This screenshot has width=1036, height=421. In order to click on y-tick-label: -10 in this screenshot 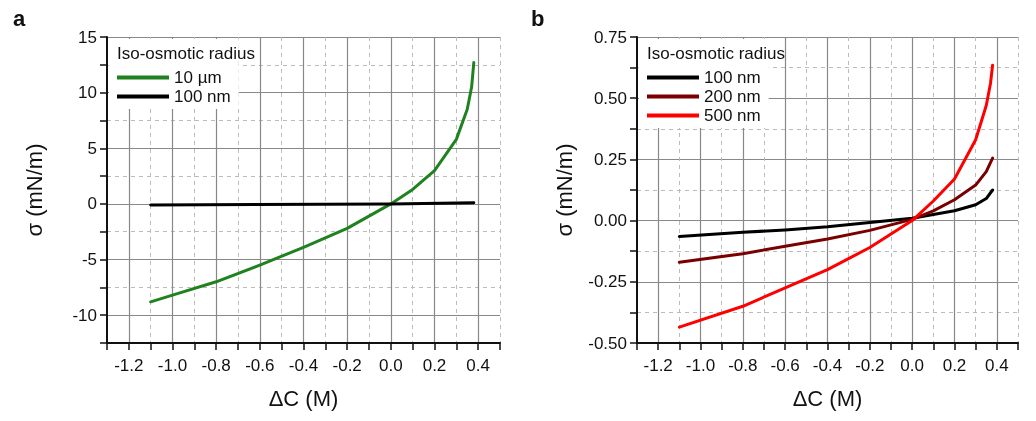, I will do `click(84, 315)`.